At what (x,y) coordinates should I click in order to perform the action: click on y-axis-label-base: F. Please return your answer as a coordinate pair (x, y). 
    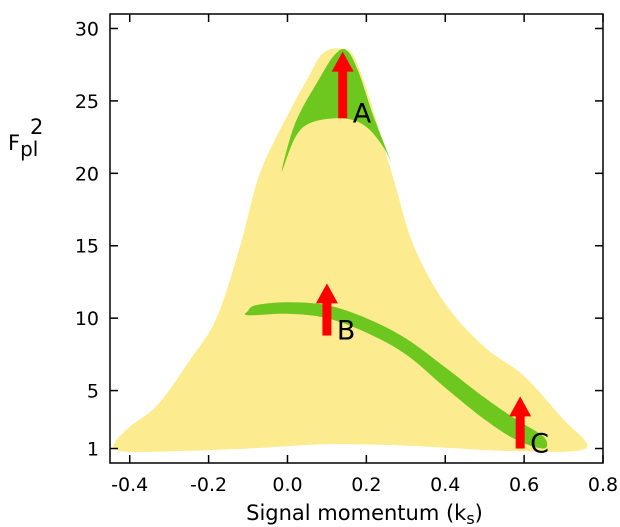
    Looking at the image, I should click on (14, 143).